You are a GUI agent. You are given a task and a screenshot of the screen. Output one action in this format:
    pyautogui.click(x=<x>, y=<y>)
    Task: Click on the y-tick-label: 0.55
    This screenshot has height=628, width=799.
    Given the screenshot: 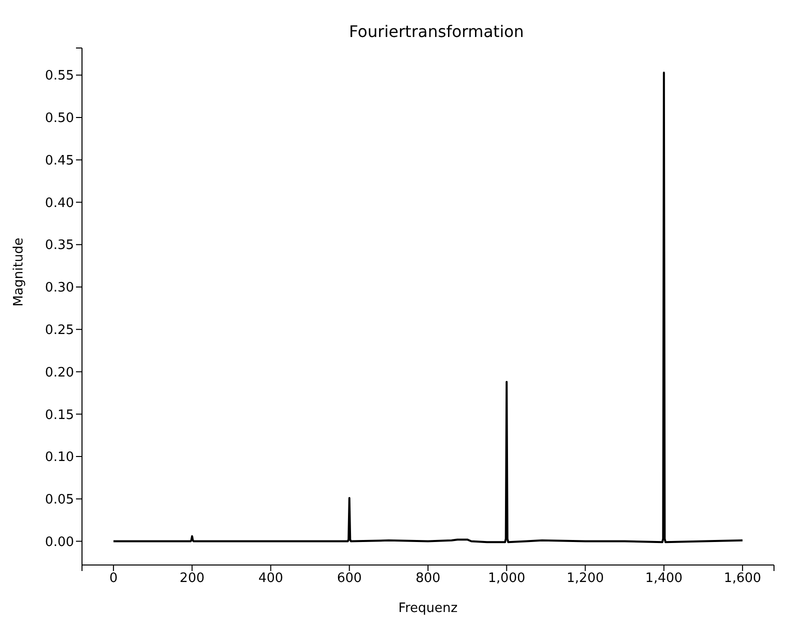 What is the action you would take?
    pyautogui.click(x=59, y=76)
    